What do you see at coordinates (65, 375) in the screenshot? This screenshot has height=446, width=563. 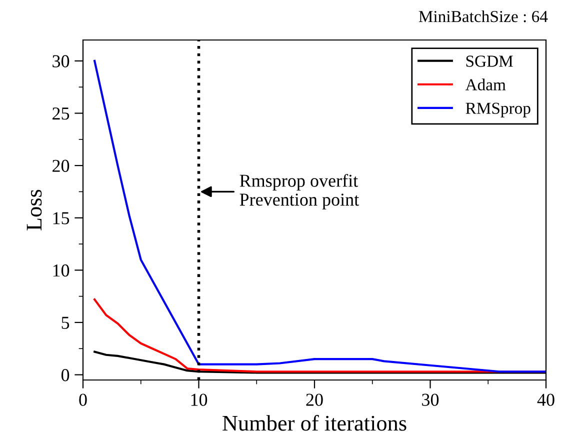 I see `y-tick-label: 0` at bounding box center [65, 375].